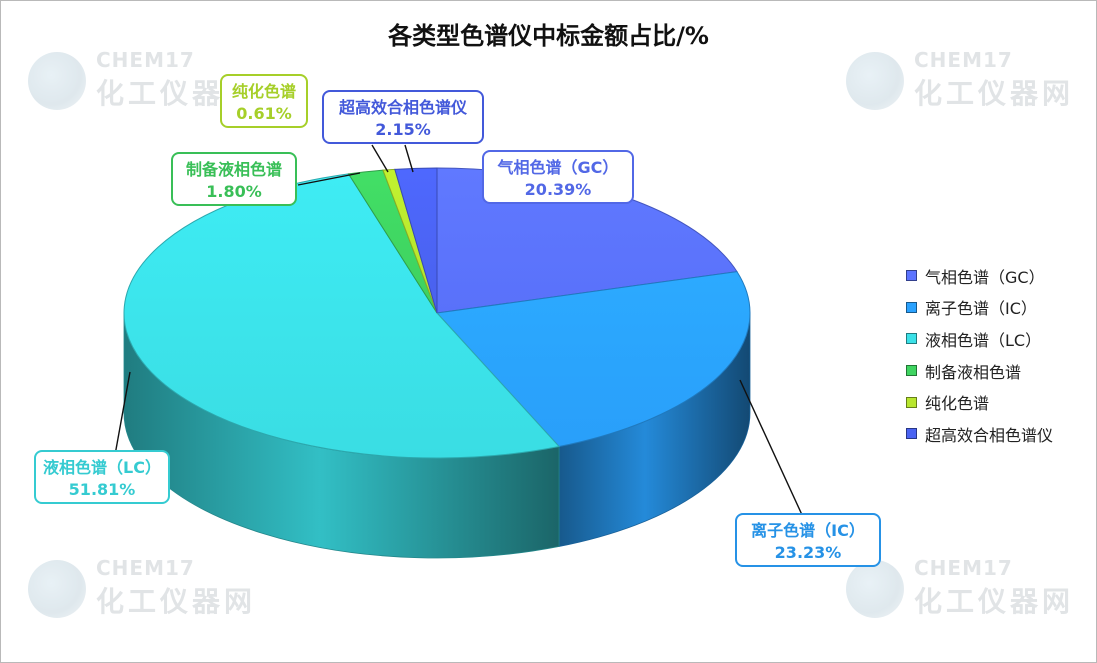  What do you see at coordinates (989, 435) in the screenshot?
I see `legend-label: 超高效合相色谱仪` at bounding box center [989, 435].